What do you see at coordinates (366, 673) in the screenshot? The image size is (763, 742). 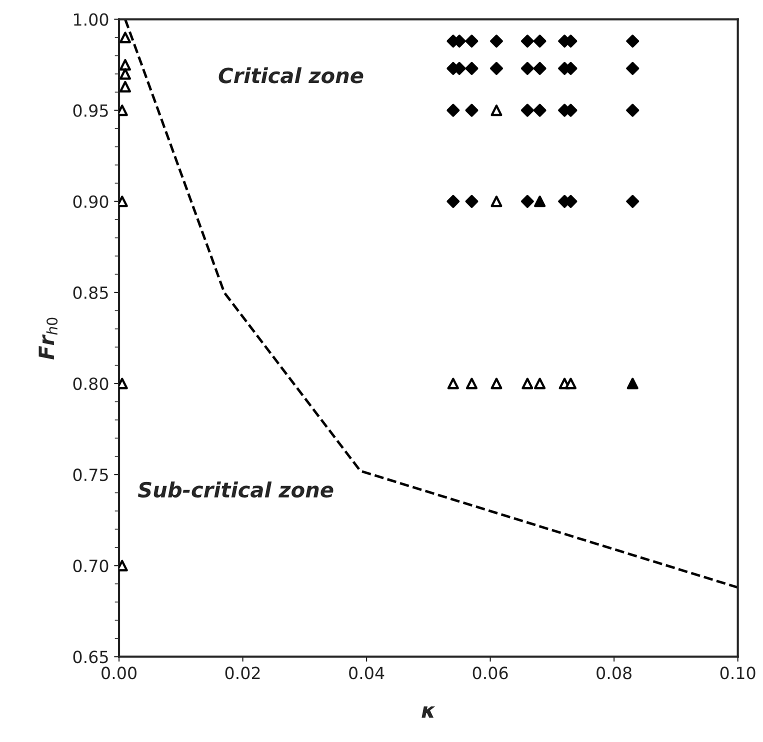 I see `x-tick-label: 0.04` at bounding box center [366, 673].